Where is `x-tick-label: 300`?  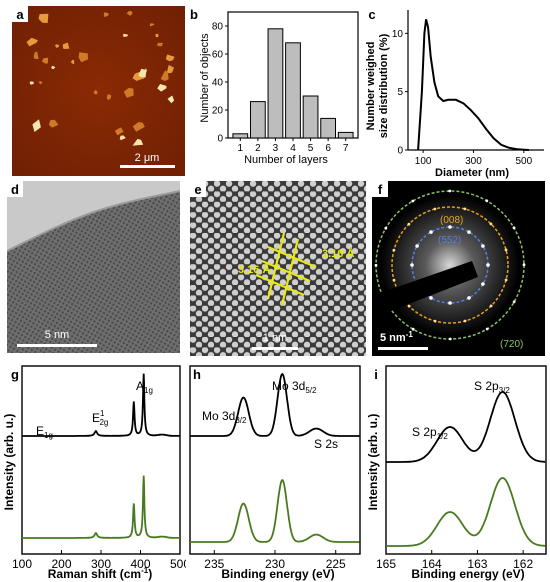
x-tick-label: 300 is located at coordinates (473, 161).